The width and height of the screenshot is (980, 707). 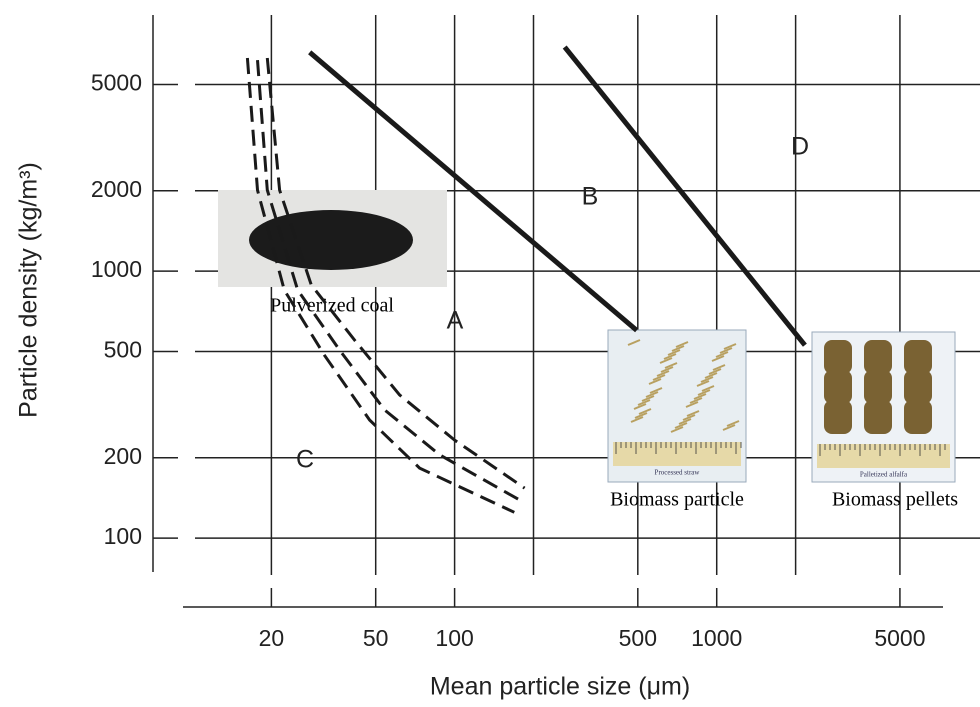 I want to click on region-label: C, so click(x=305, y=460).